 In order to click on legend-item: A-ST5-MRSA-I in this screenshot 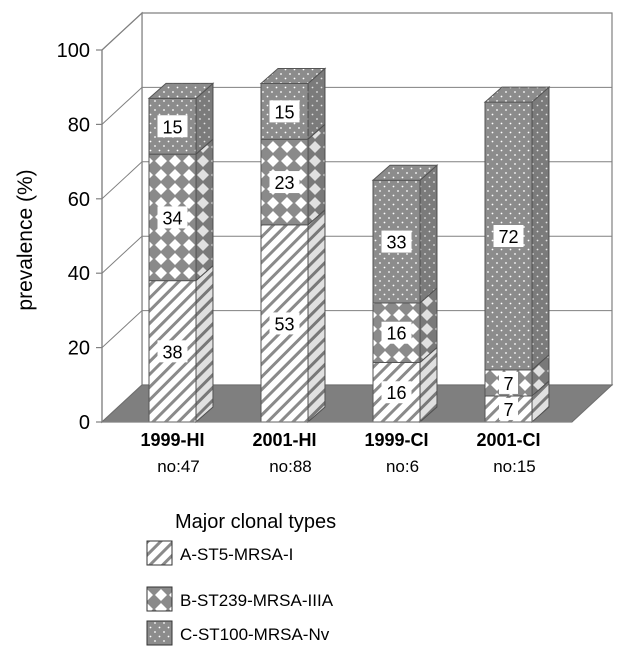, I will do `click(219, 553)`.